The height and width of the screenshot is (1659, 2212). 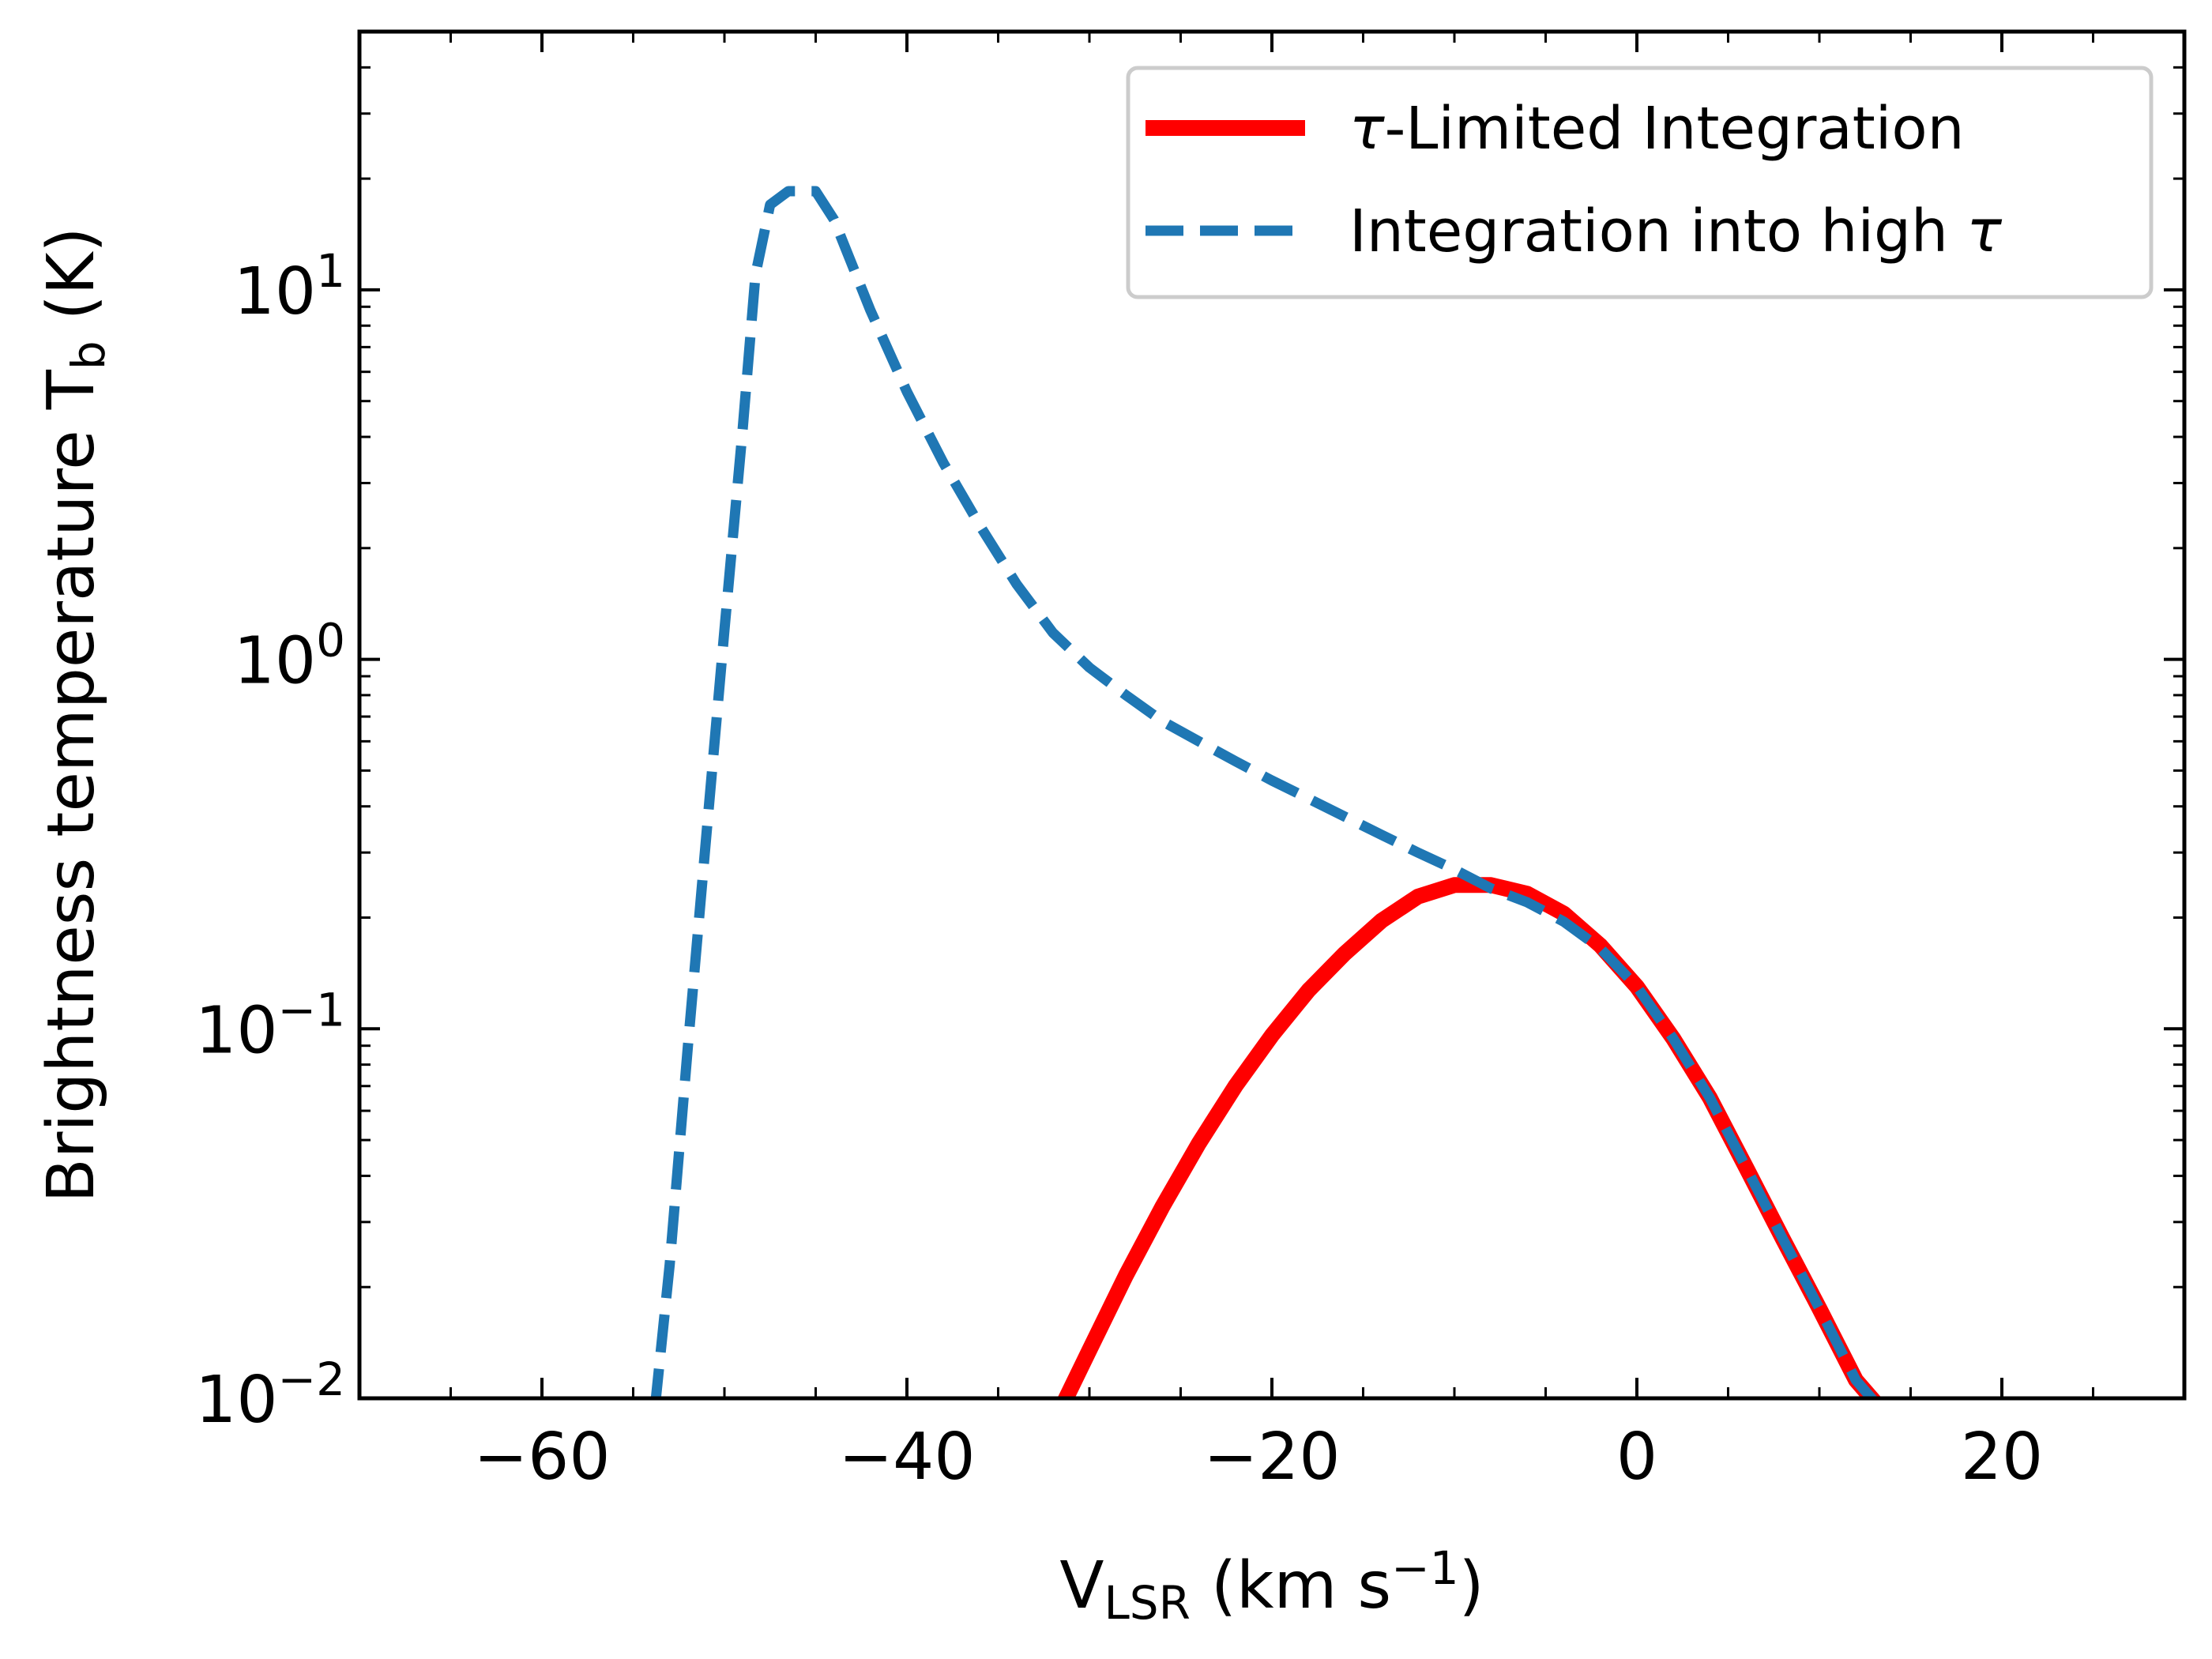 What do you see at coordinates (1657, 129) in the screenshot?
I see `legend-label-tau-limited: τ-Limited Integration` at bounding box center [1657, 129].